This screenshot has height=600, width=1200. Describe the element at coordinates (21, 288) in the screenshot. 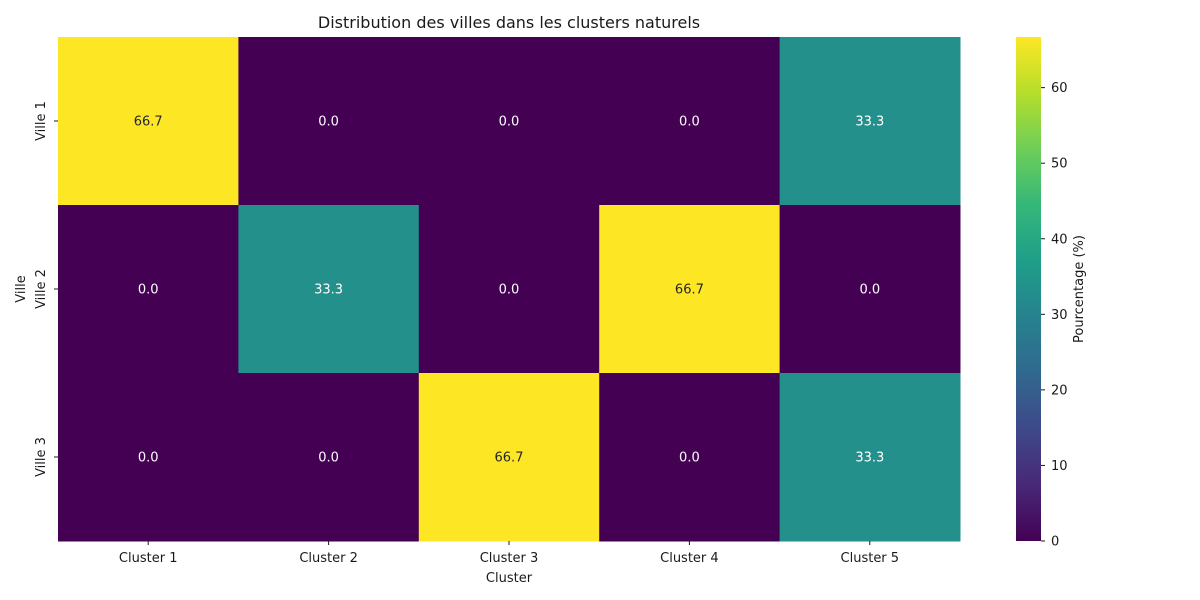

I see `y-axis-label: Ville` at that location.